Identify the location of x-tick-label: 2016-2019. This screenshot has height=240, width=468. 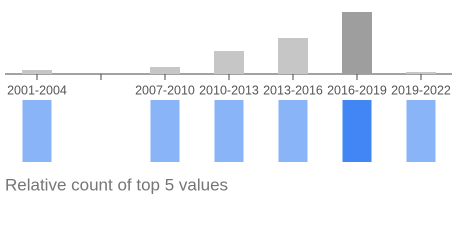
(357, 90).